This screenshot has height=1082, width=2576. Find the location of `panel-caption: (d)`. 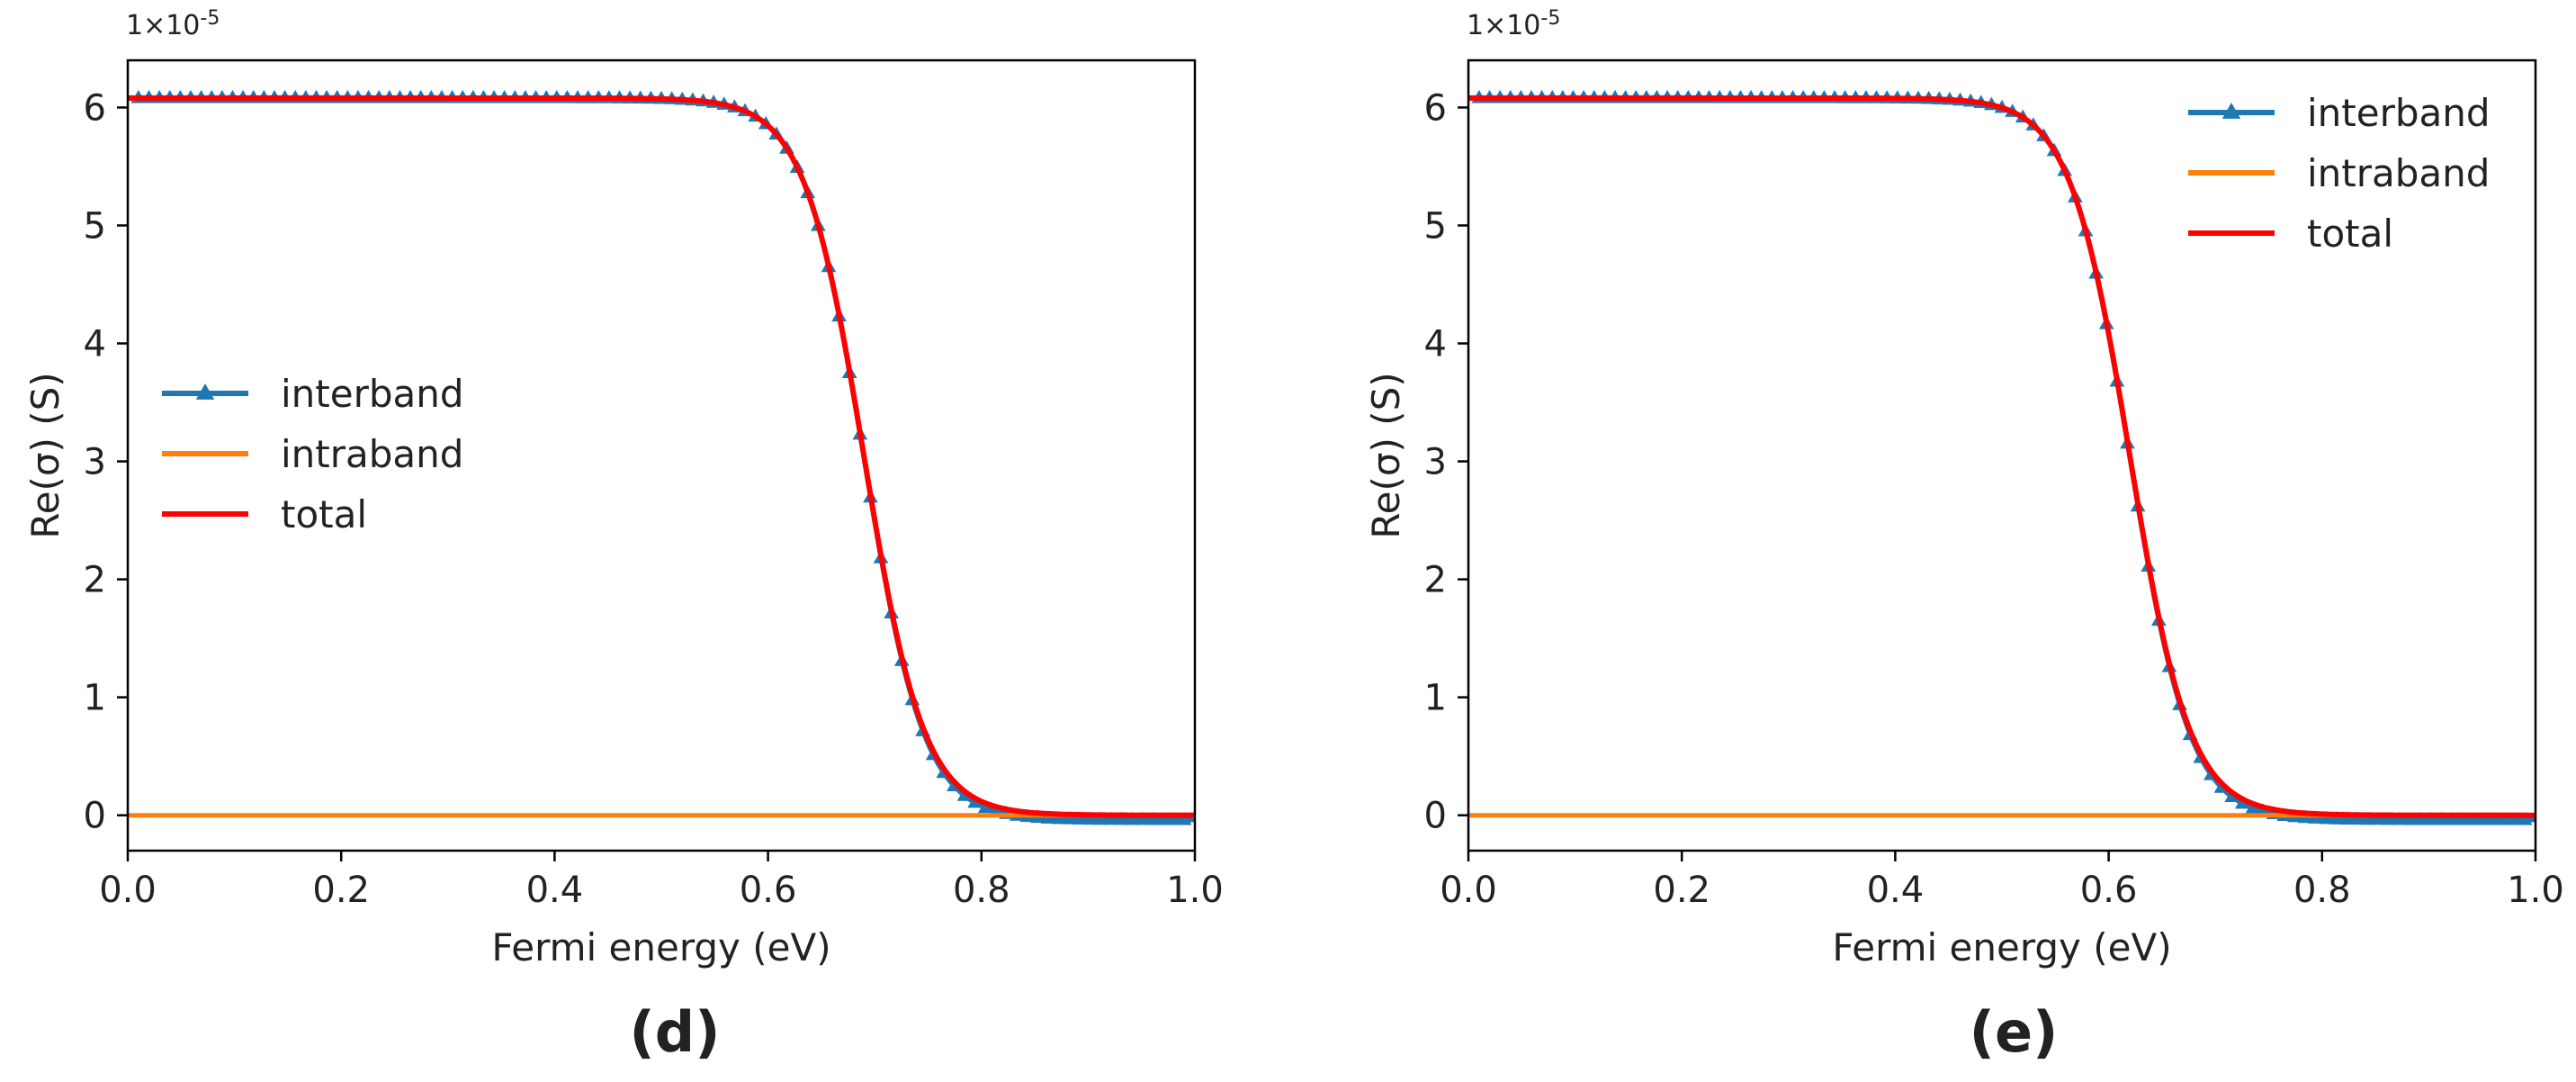

panel-caption: (d) is located at coordinates (675, 1032).